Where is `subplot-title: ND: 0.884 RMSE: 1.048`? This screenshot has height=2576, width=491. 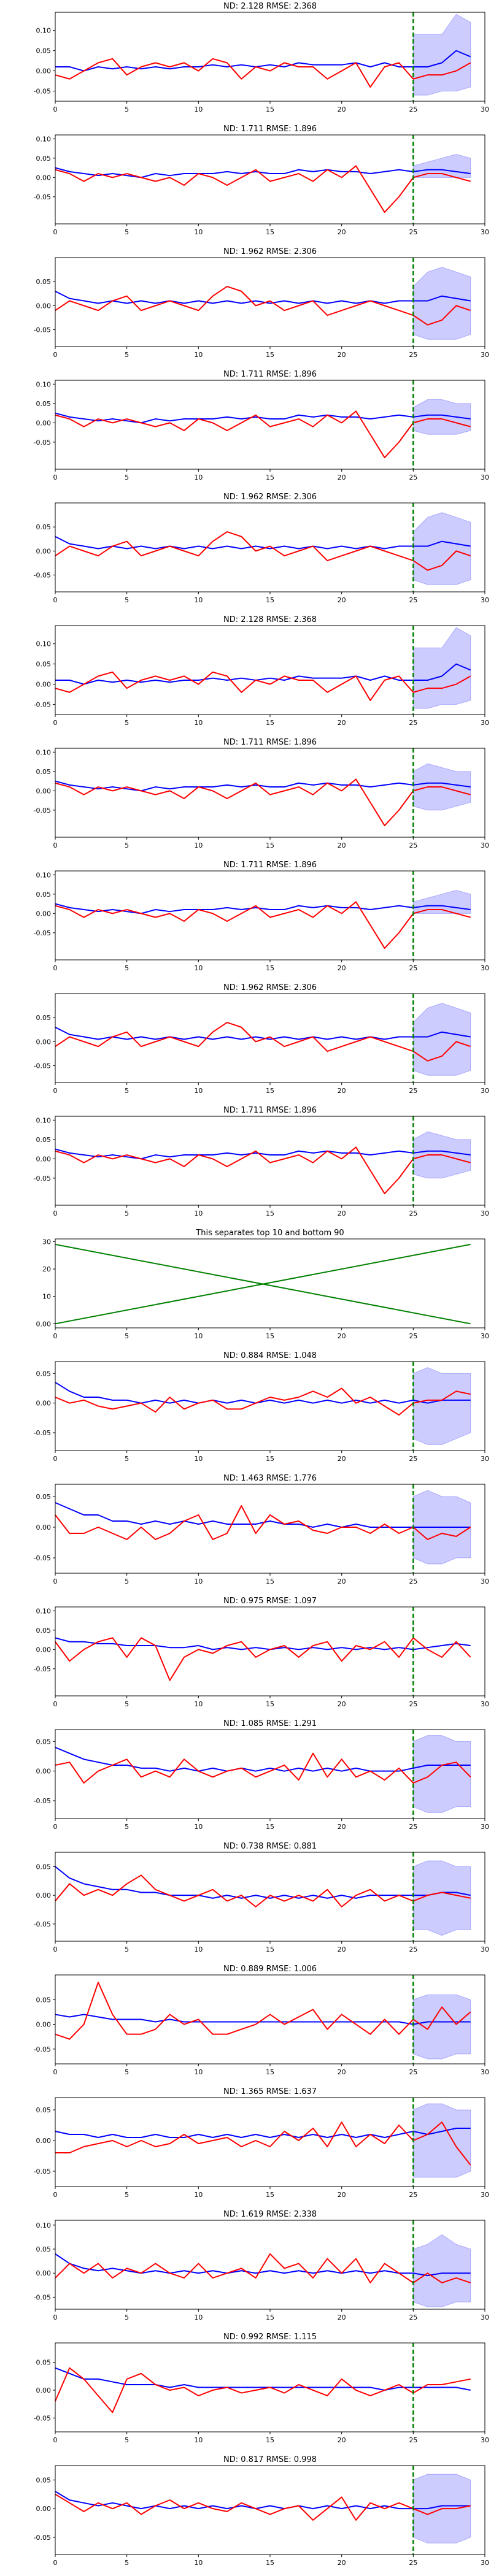
subplot-title: ND: 0.884 RMSE: 1.048 is located at coordinates (270, 1355).